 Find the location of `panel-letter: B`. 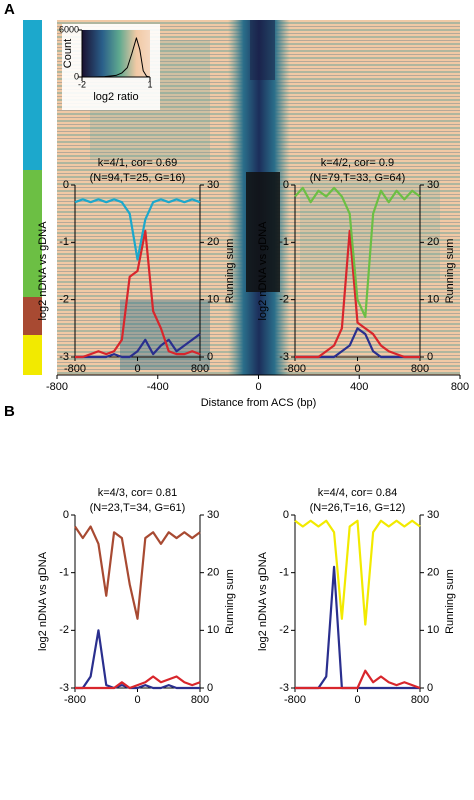

panel-letter: B is located at coordinates (9, 411).